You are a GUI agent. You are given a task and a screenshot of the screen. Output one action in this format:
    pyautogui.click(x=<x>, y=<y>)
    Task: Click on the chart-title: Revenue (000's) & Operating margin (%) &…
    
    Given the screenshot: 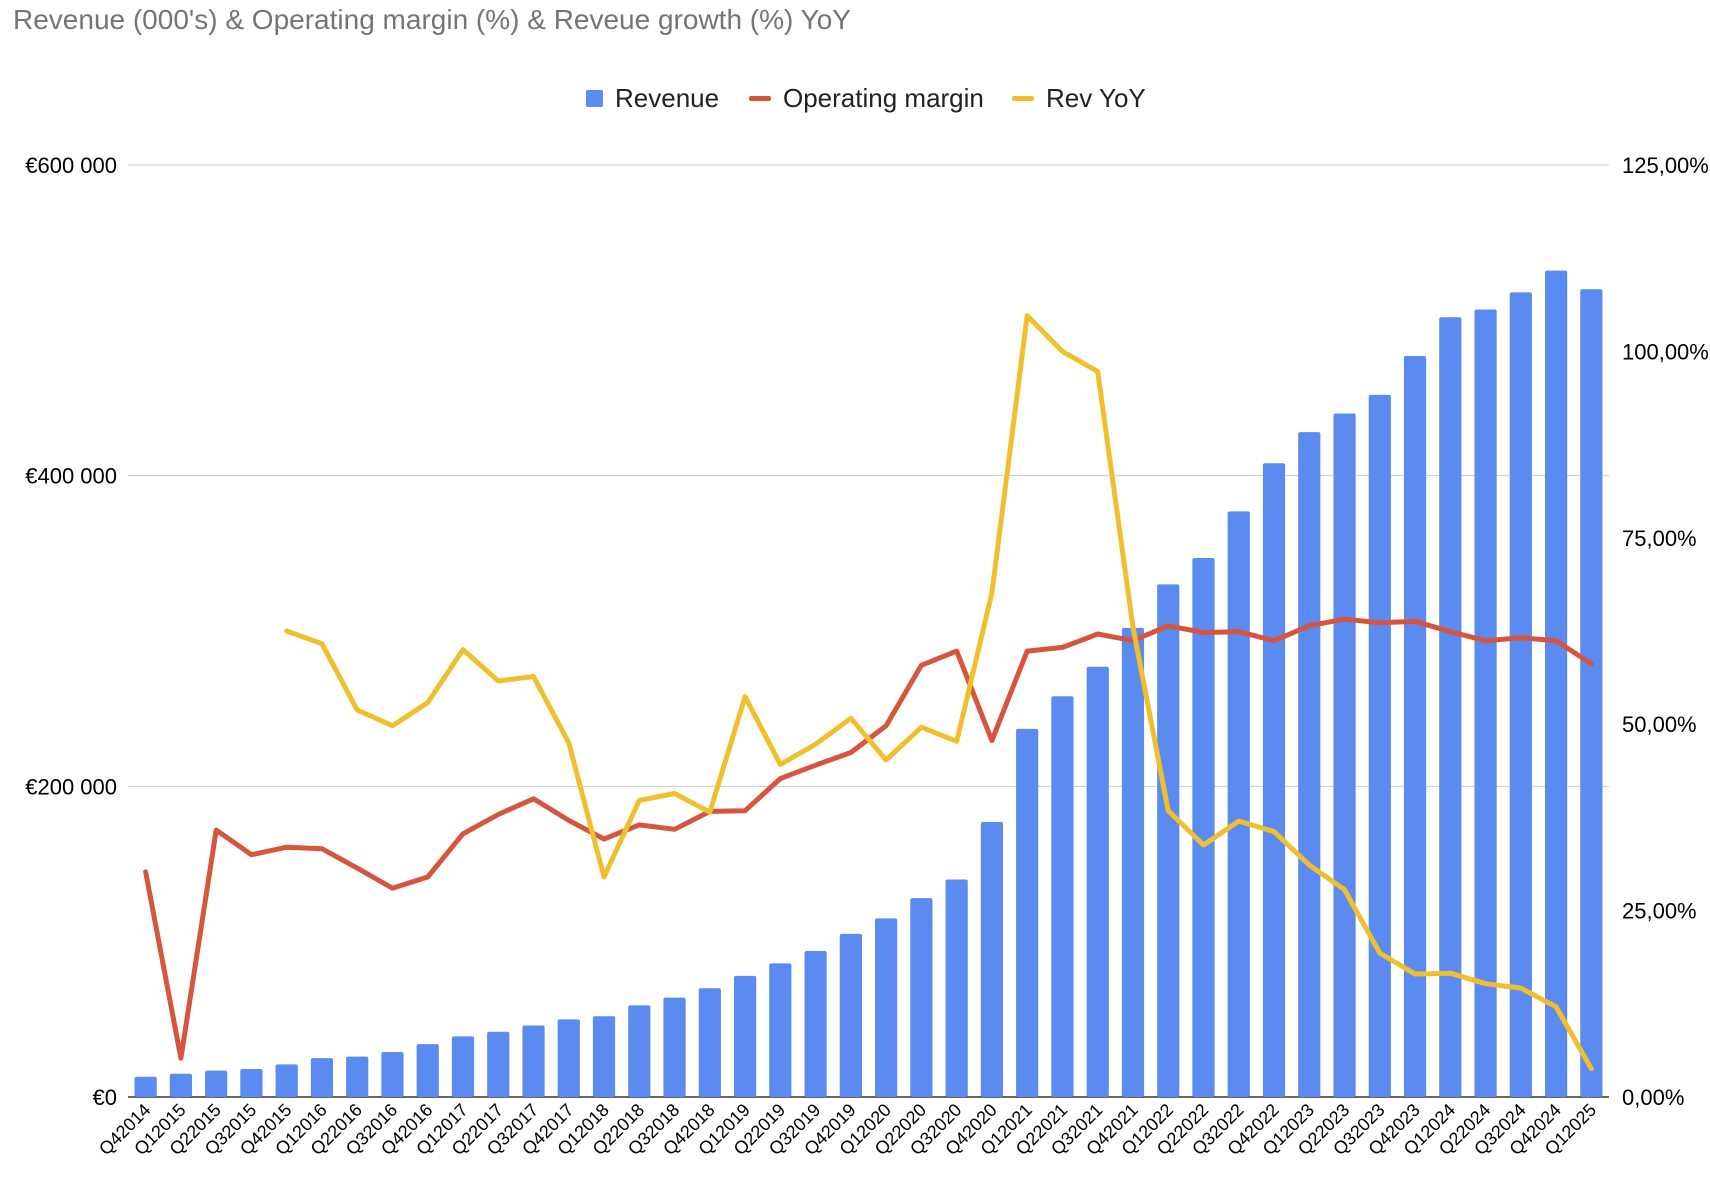 What is the action you would take?
    pyautogui.click(x=432, y=19)
    